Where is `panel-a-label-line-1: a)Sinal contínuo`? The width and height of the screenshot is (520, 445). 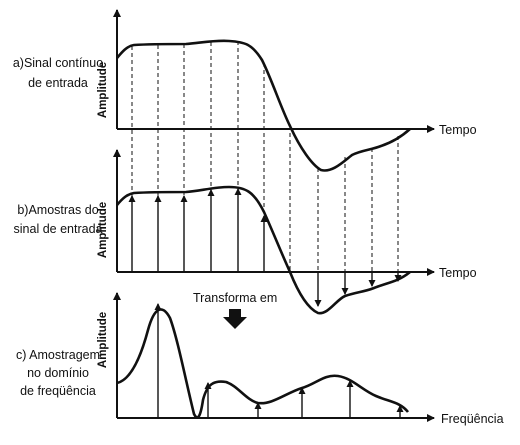 panel-a-label-line-1: a)Sinal contínuo is located at coordinates (58, 63).